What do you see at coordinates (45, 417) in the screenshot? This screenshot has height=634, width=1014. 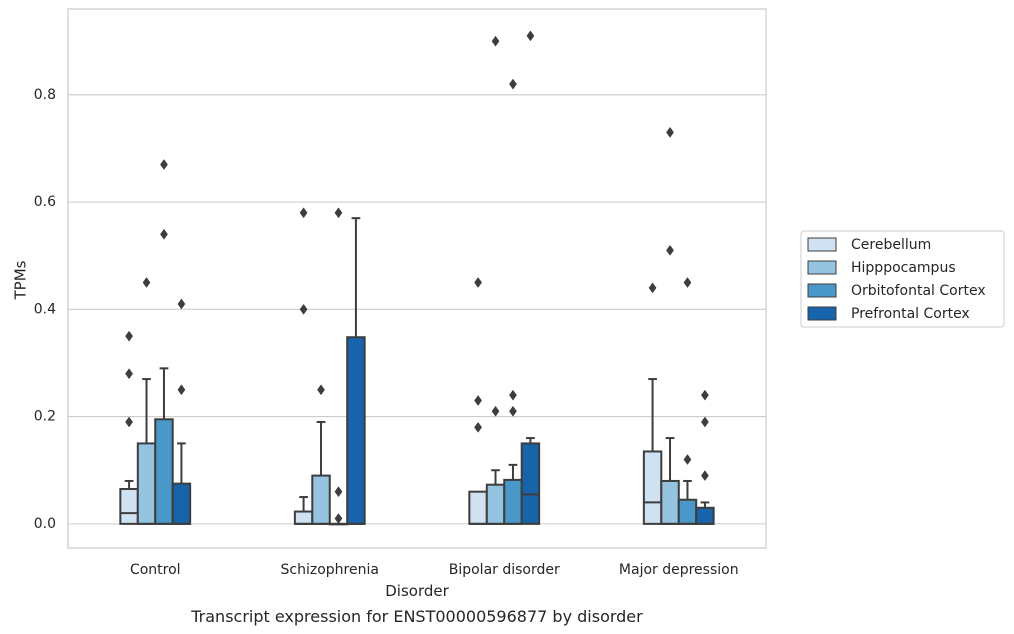 I see `y-tick-label: 0.2` at bounding box center [45, 417].